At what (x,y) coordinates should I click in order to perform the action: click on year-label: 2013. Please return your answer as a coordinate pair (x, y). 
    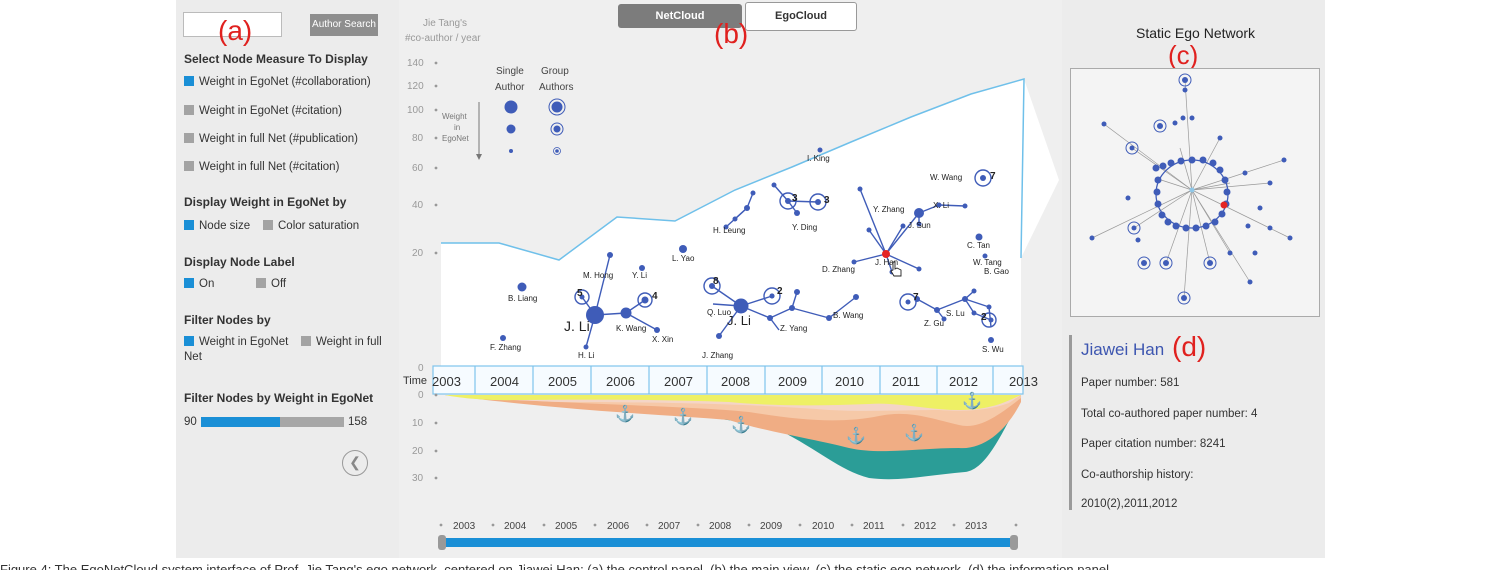
    Looking at the image, I should click on (1023, 381).